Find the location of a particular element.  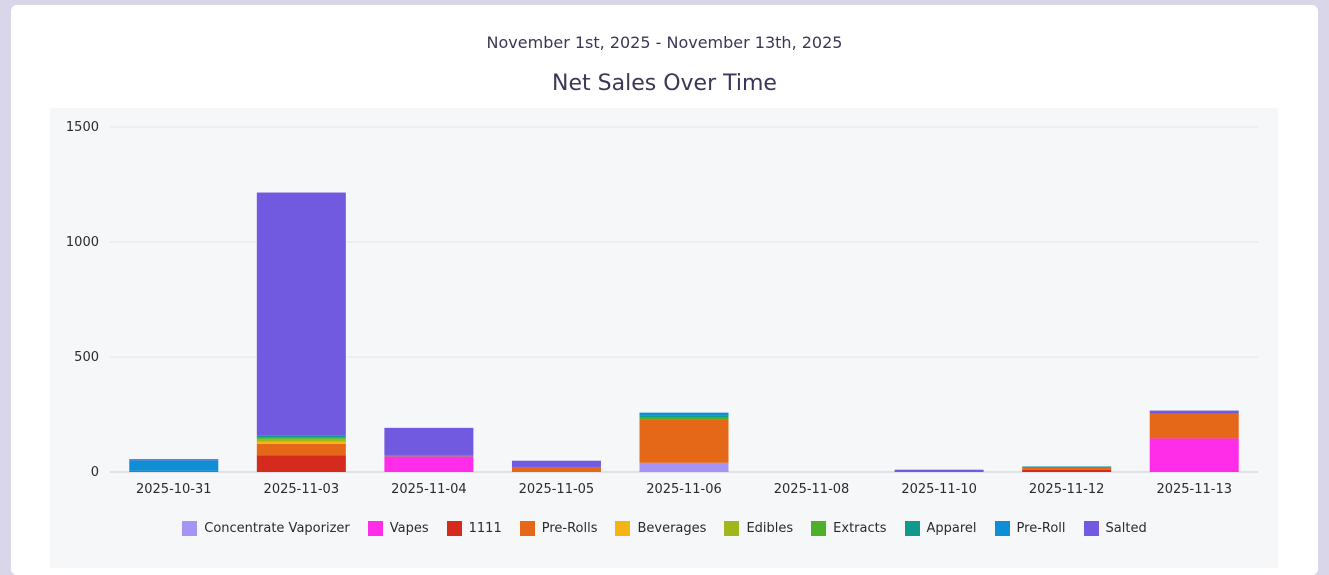

x-tick-label: 2025-11-13 is located at coordinates (1194, 489).